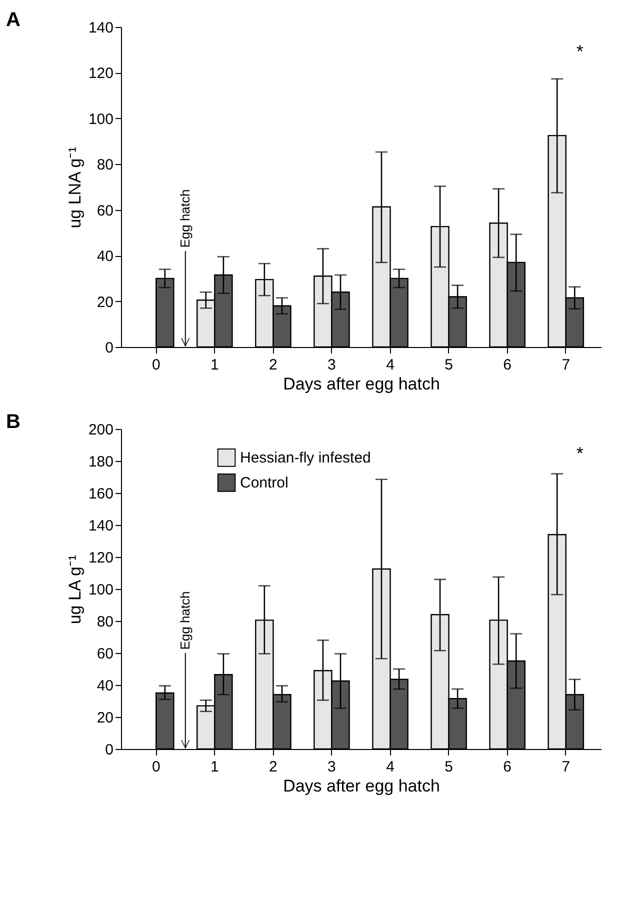  Describe the element at coordinates (264, 483) in the screenshot. I see `legend-label: Control` at that location.